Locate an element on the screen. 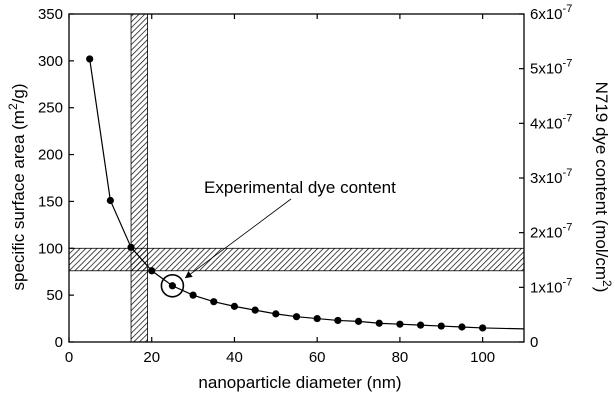 Image resolution: width=615 pixels, height=406 pixels. x-tick-label: 20 is located at coordinates (151, 357).